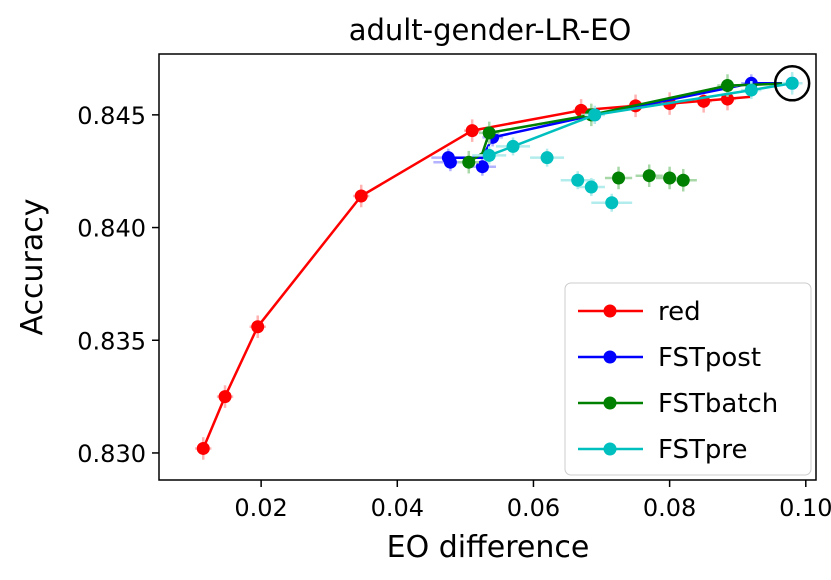 This screenshot has width=831, height=580. I want to click on legend-marker-FSTpost, so click(610, 357).